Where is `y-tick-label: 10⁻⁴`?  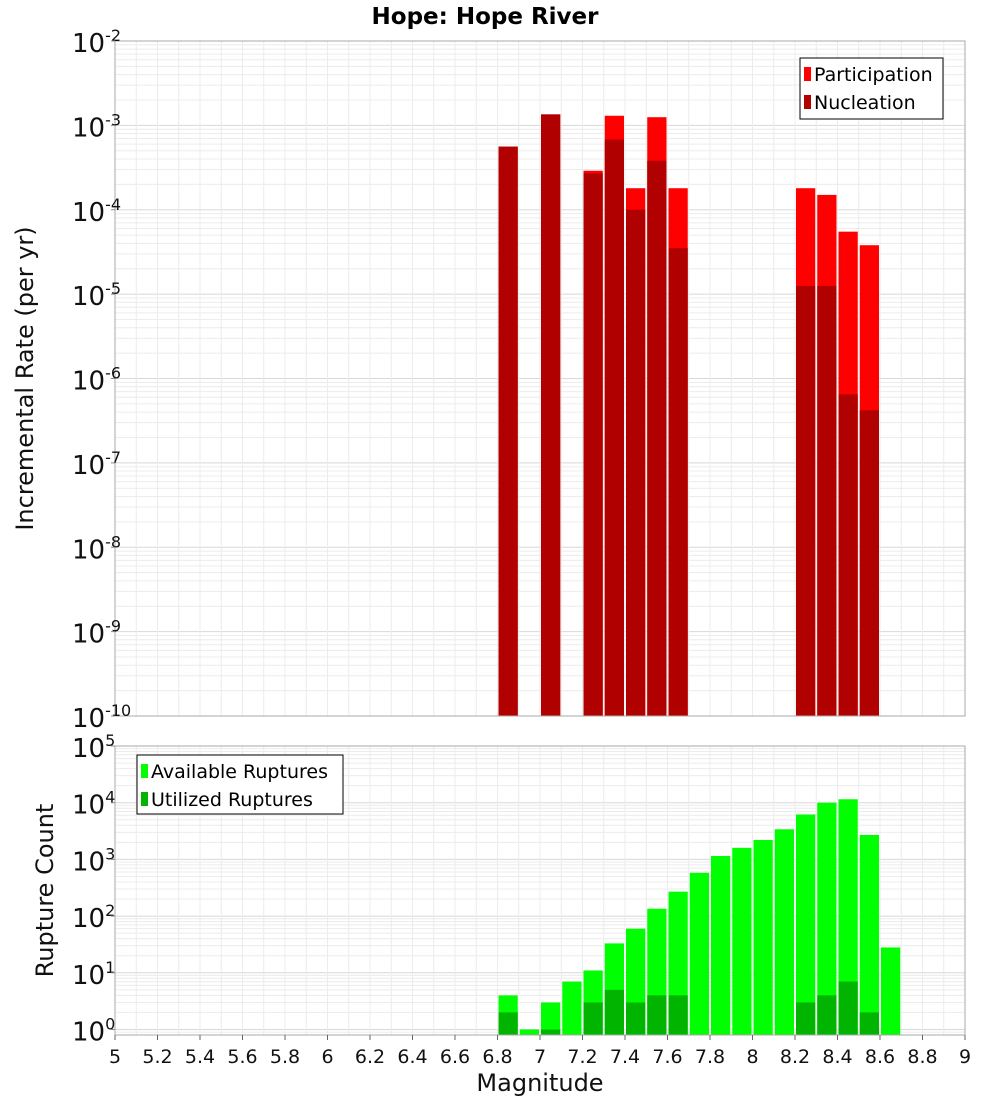
y-tick-label: 10⁻⁴ is located at coordinates (96, 211).